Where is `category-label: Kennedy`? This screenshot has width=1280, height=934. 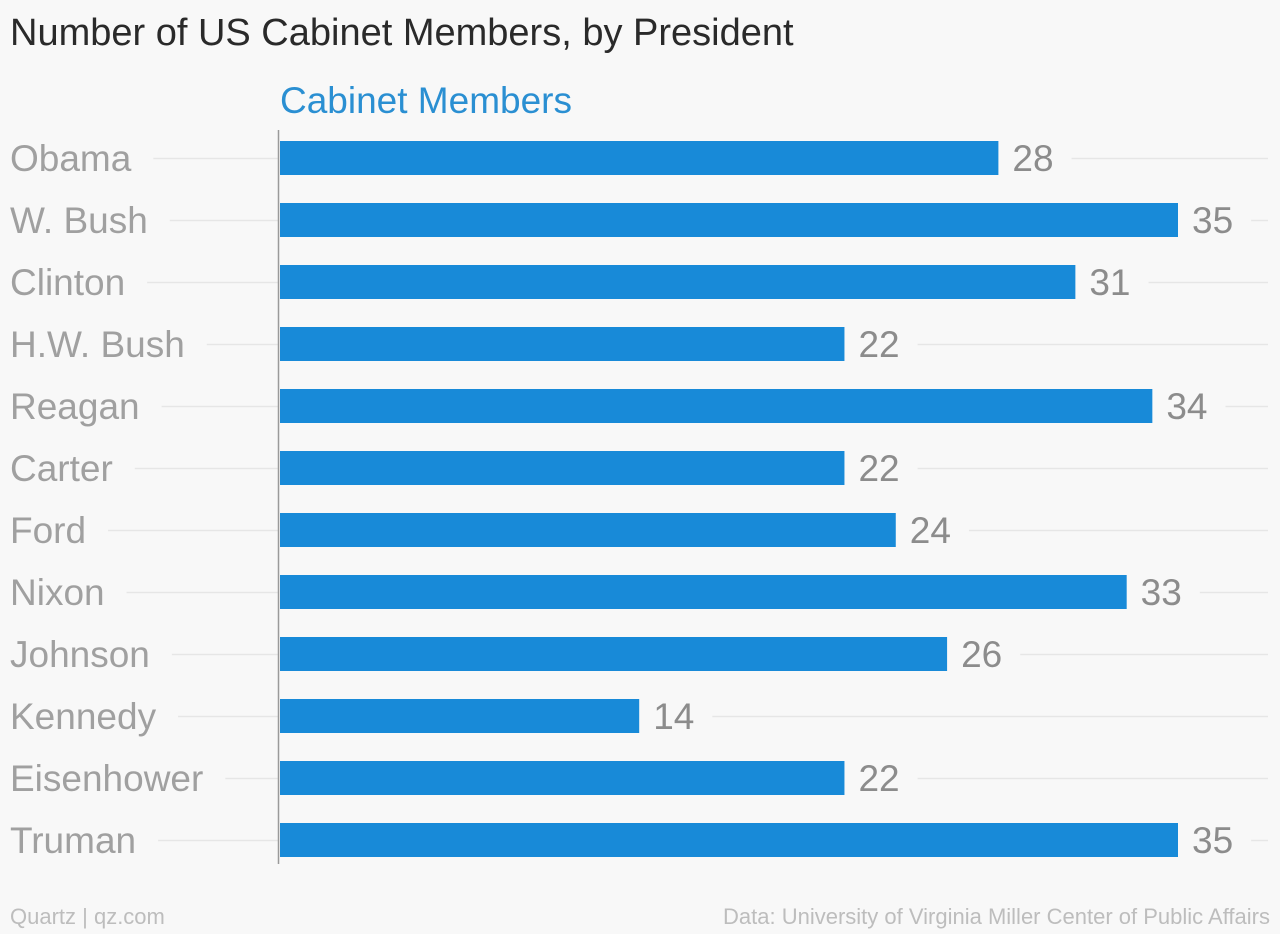
category-label: Kennedy is located at coordinates (83, 716).